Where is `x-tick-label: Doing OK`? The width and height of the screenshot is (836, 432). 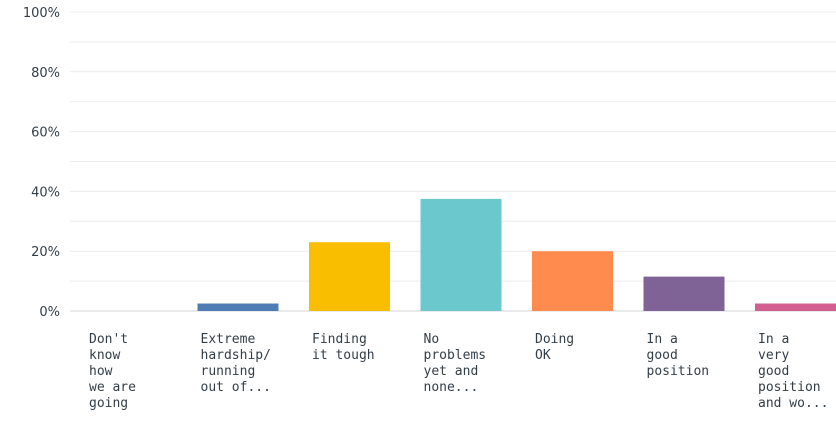 x-tick-label: Doing OK is located at coordinates (555, 347).